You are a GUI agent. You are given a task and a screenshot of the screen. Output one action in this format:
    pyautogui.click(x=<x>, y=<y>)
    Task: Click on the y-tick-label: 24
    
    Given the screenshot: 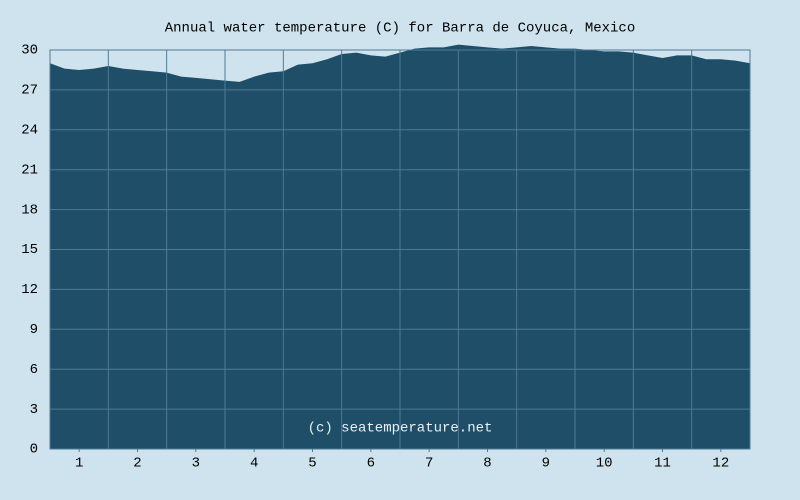 What is the action you would take?
    pyautogui.click(x=29, y=131)
    